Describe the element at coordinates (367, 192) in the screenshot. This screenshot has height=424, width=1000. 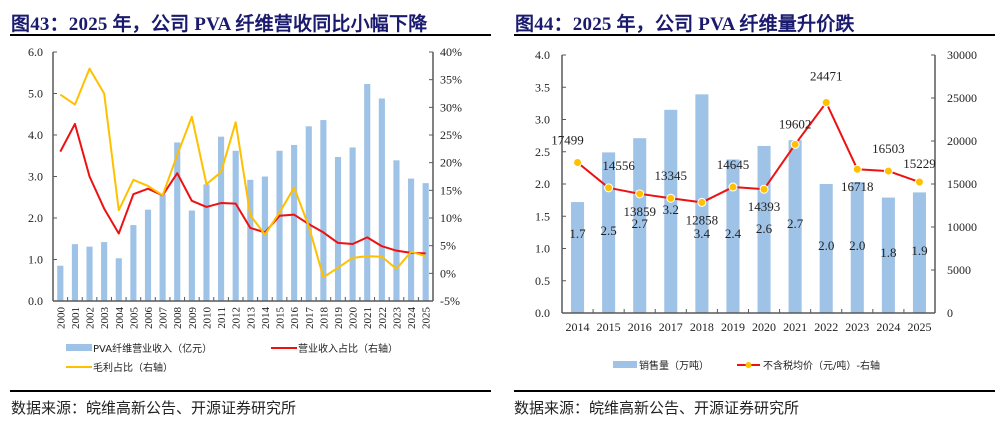
I see `bar-revenue-2021` at that location.